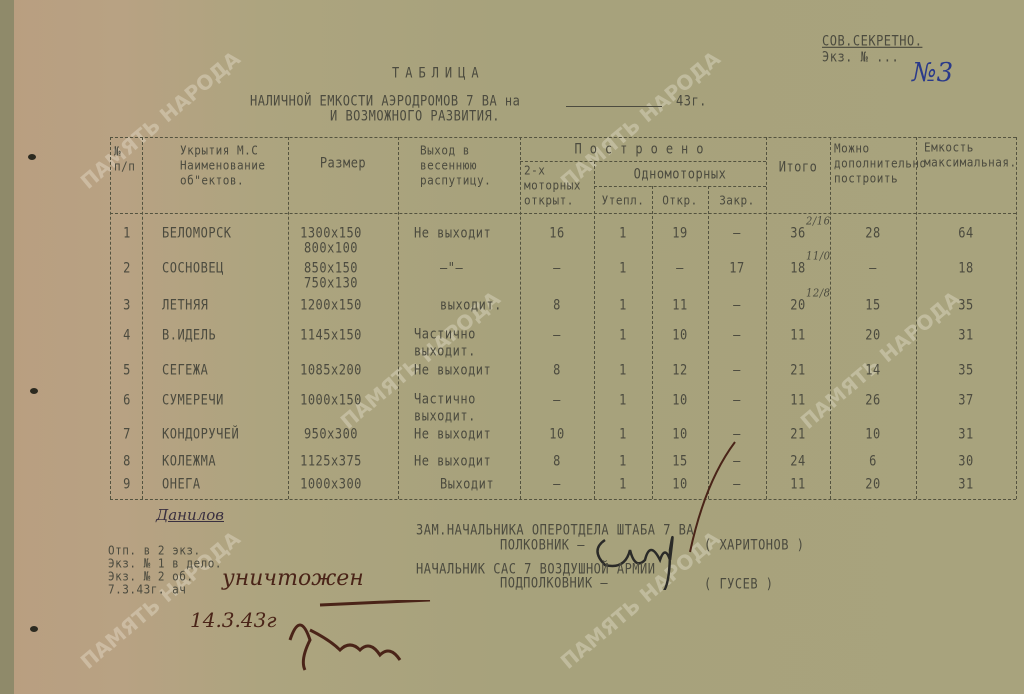  Describe the element at coordinates (737, 268) in the screenshot. I see `cell-closed: 17` at that location.